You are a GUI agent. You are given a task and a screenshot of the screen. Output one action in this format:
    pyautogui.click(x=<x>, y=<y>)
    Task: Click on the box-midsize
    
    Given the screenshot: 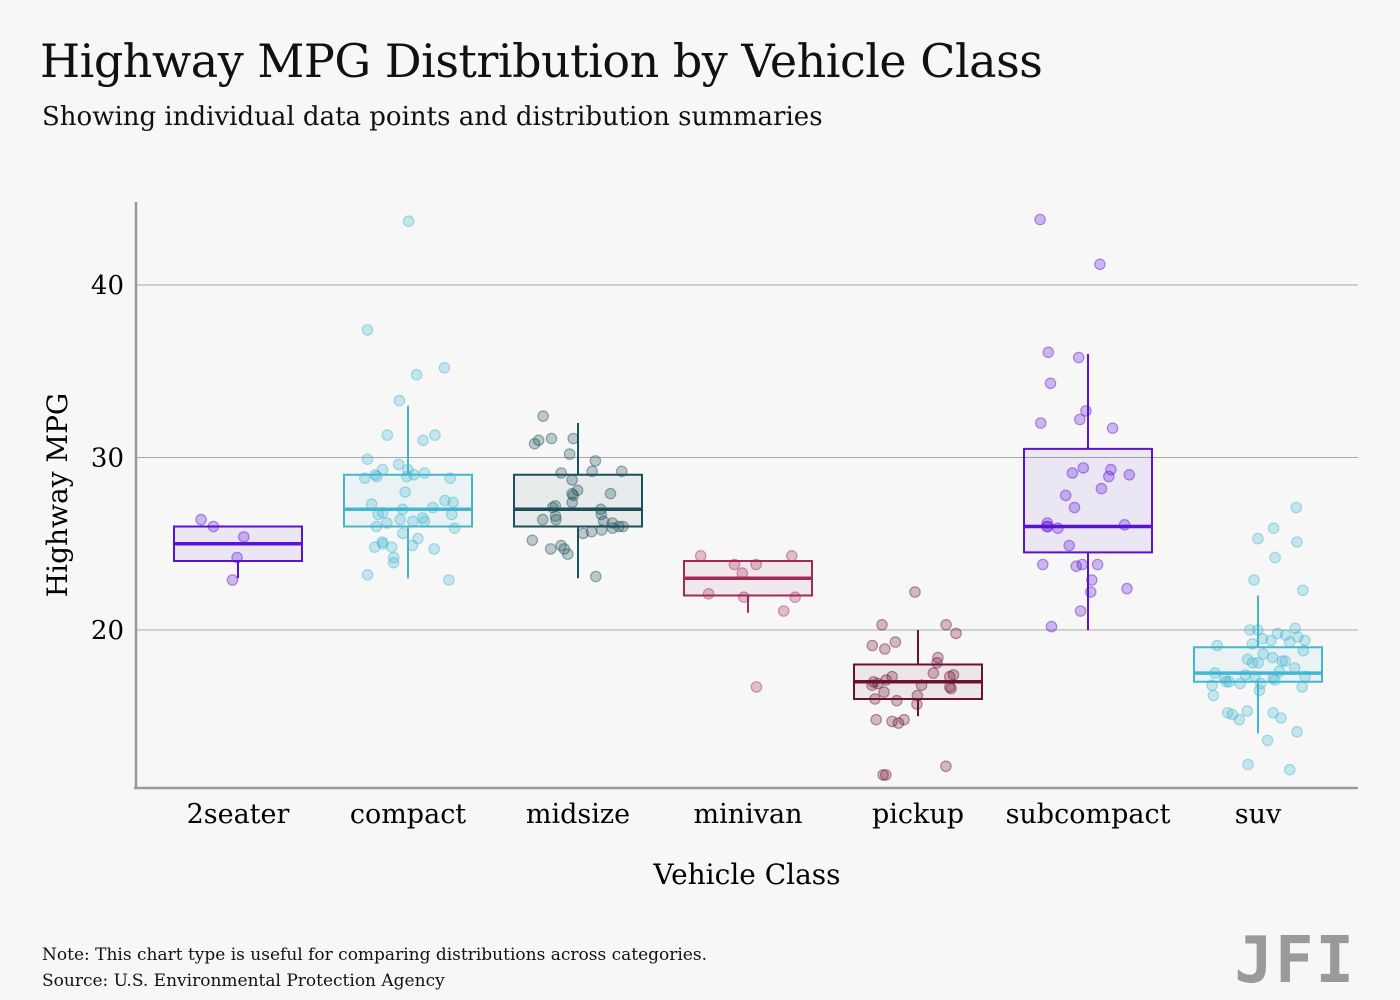 What is the action you would take?
    pyautogui.click(x=578, y=501)
    